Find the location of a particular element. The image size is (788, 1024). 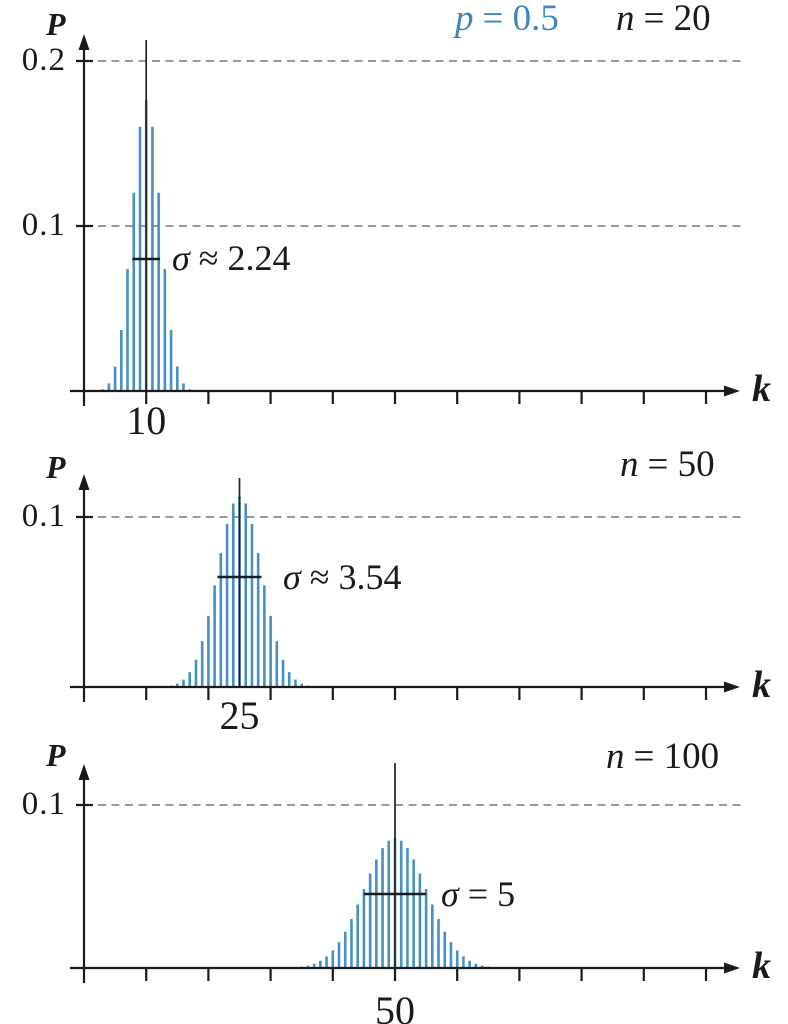

y-axis-label-chart3: P is located at coordinates (56, 755).